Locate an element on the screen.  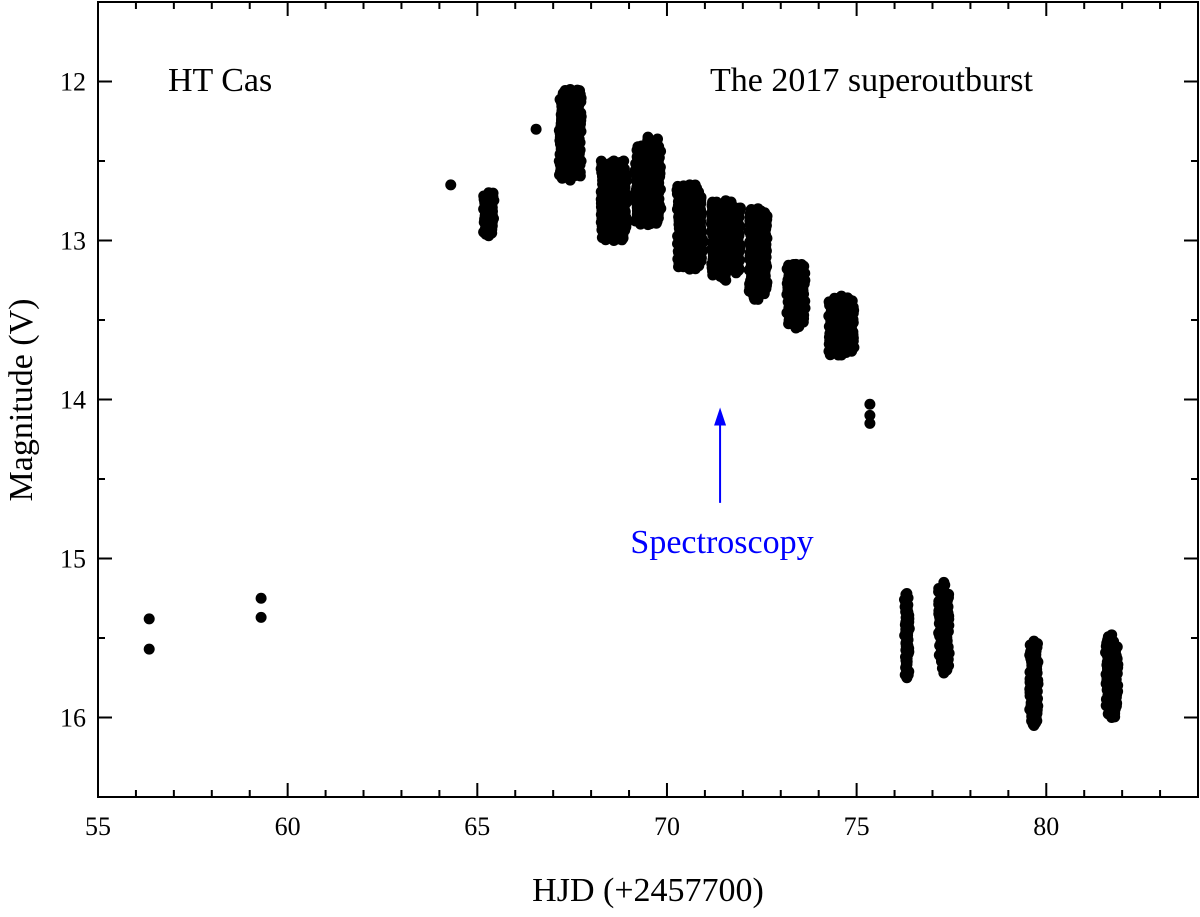
spectroscopy-arrow is located at coordinates (720, 455).